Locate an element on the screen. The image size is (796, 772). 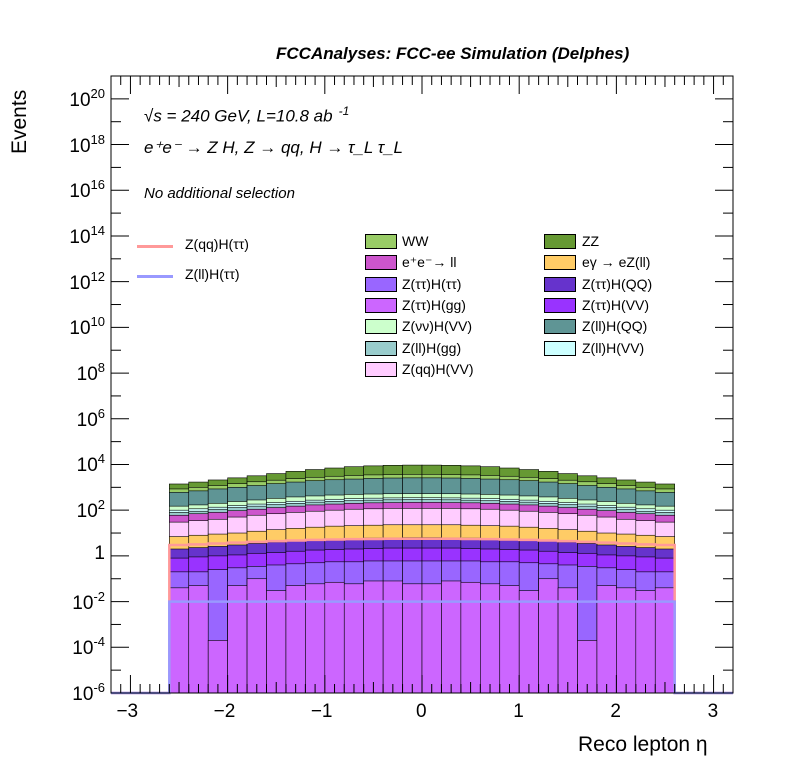
signal-line-Z(ll)H(ττ) is located at coordinates (422, 647).